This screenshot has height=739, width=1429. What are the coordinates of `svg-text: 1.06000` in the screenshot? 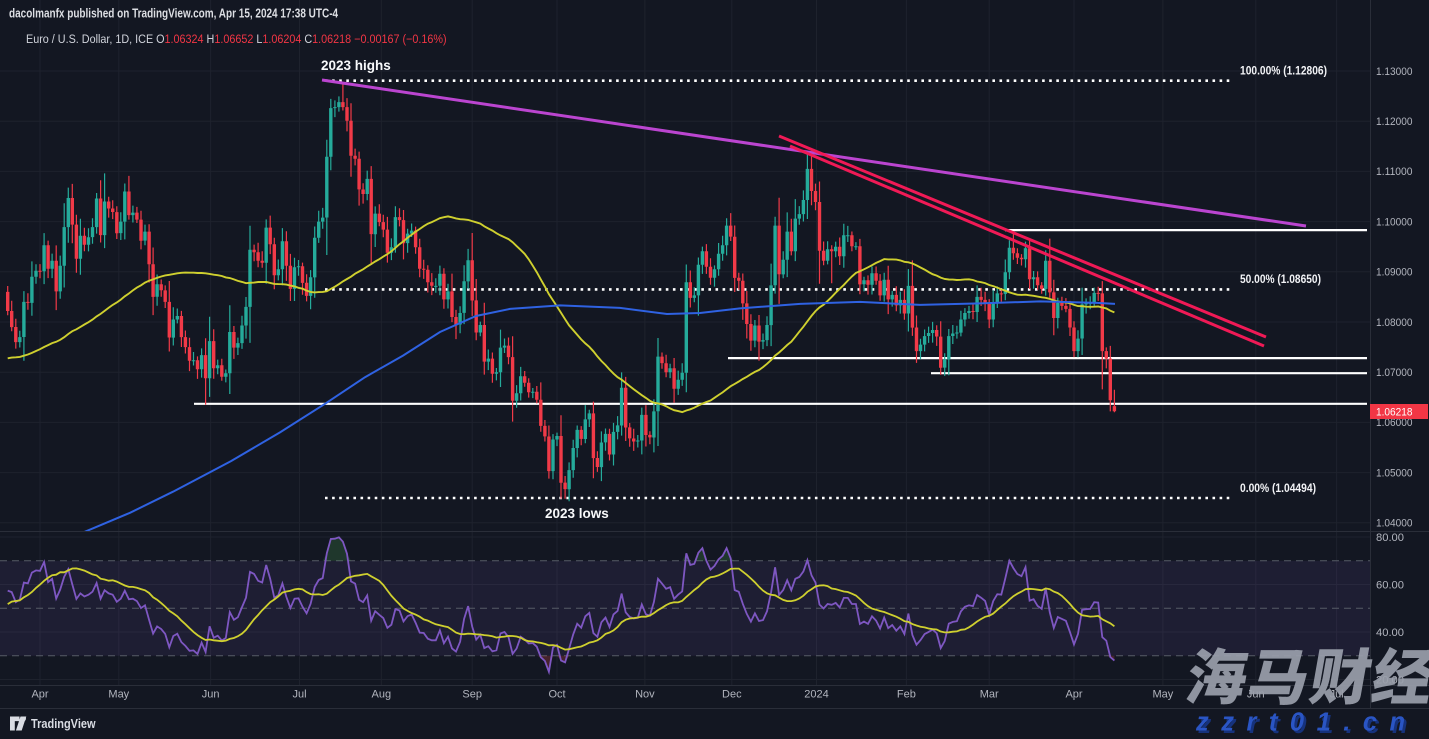 It's located at (1394, 423).